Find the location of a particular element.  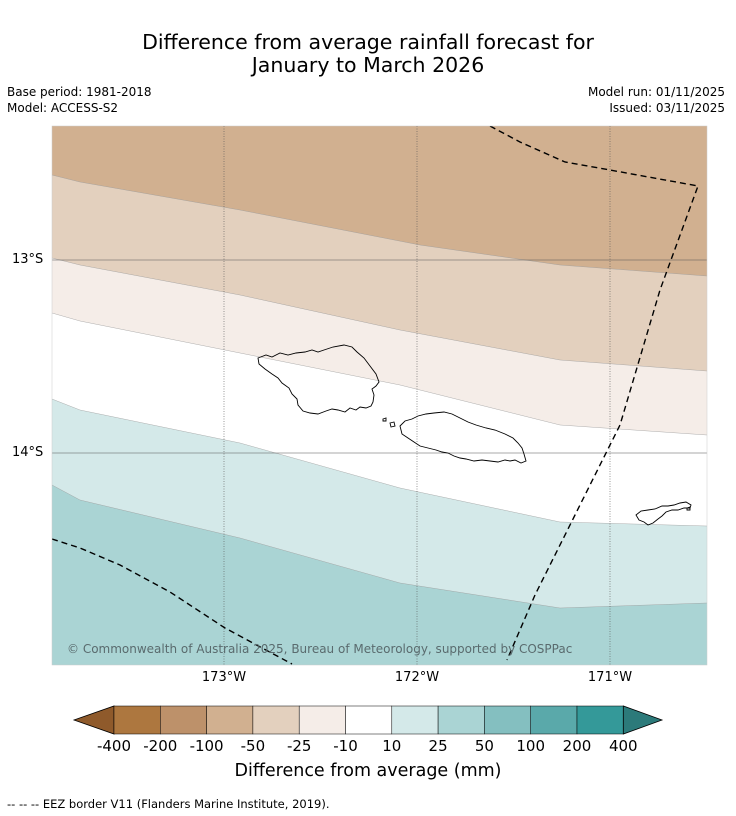

savaii-island is located at coordinates (318, 379).